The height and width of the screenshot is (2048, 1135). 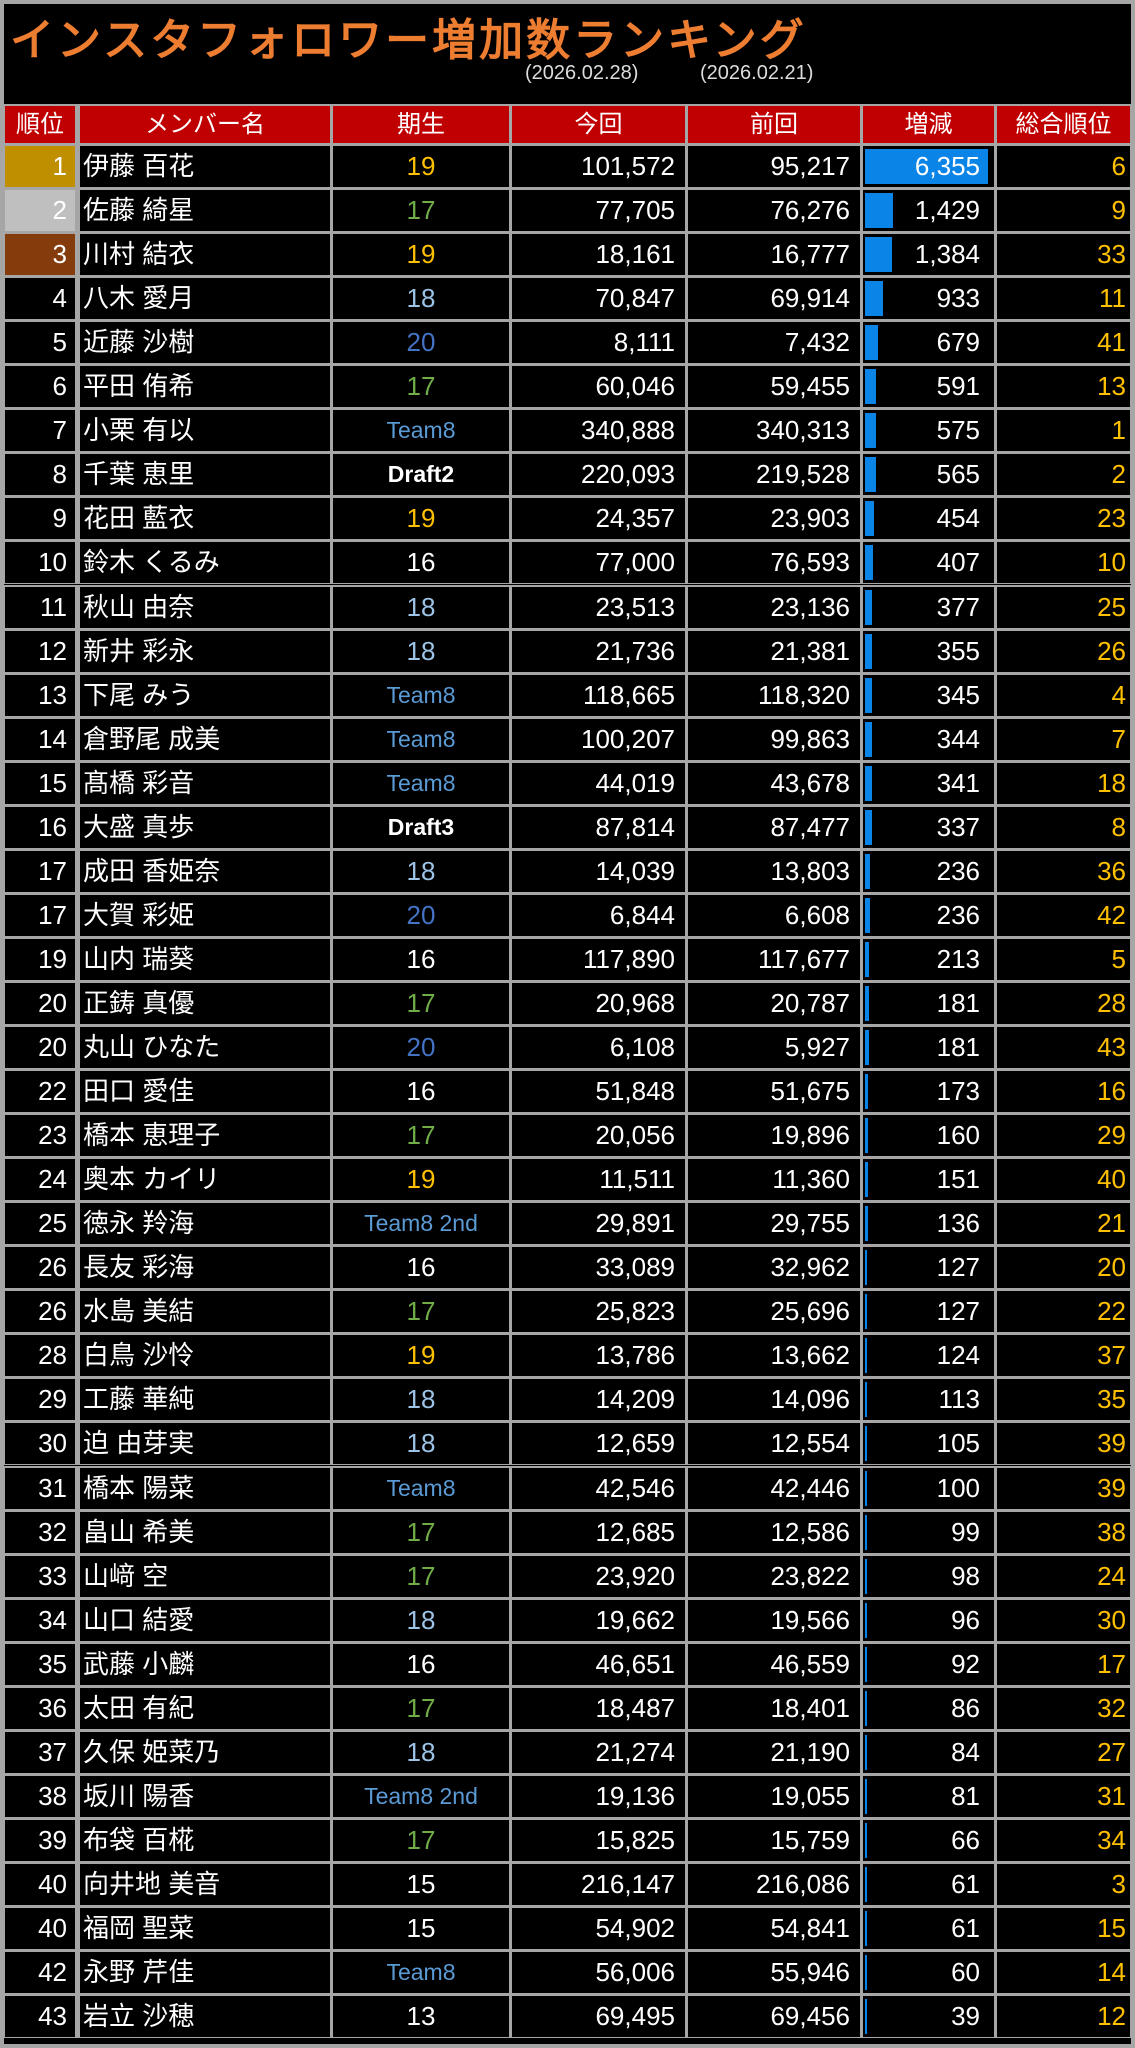 I want to click on current-count-cell: 14,039, so click(x=598, y=871).